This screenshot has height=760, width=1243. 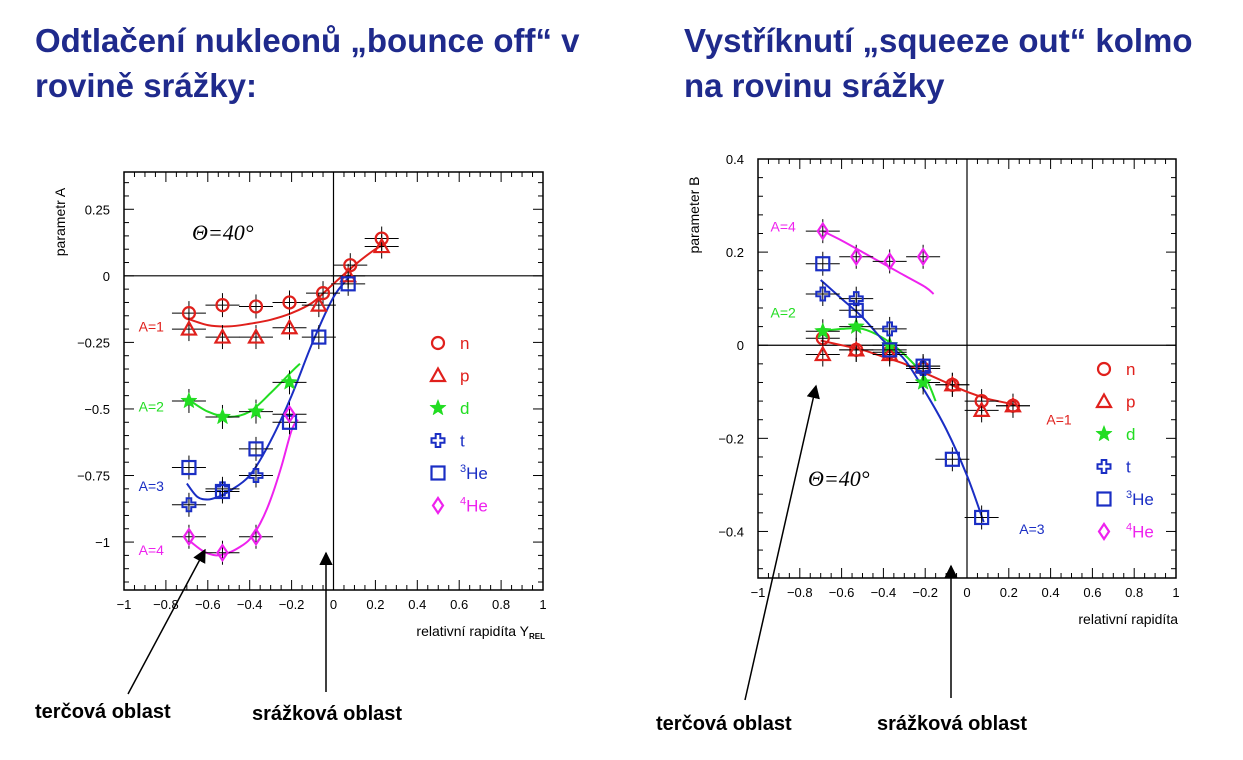 What do you see at coordinates (694, 214) in the screenshot?
I see `y-axis-label: parameter B` at bounding box center [694, 214].